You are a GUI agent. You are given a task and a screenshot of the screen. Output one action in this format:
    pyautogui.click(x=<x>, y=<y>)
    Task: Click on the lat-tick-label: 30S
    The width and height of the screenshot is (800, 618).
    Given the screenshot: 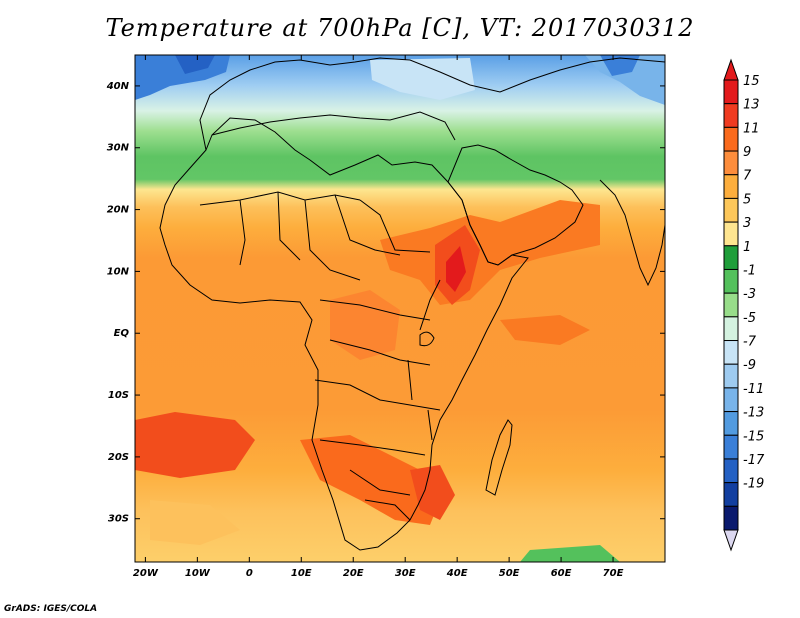 What is the action you would take?
    pyautogui.click(x=118, y=519)
    